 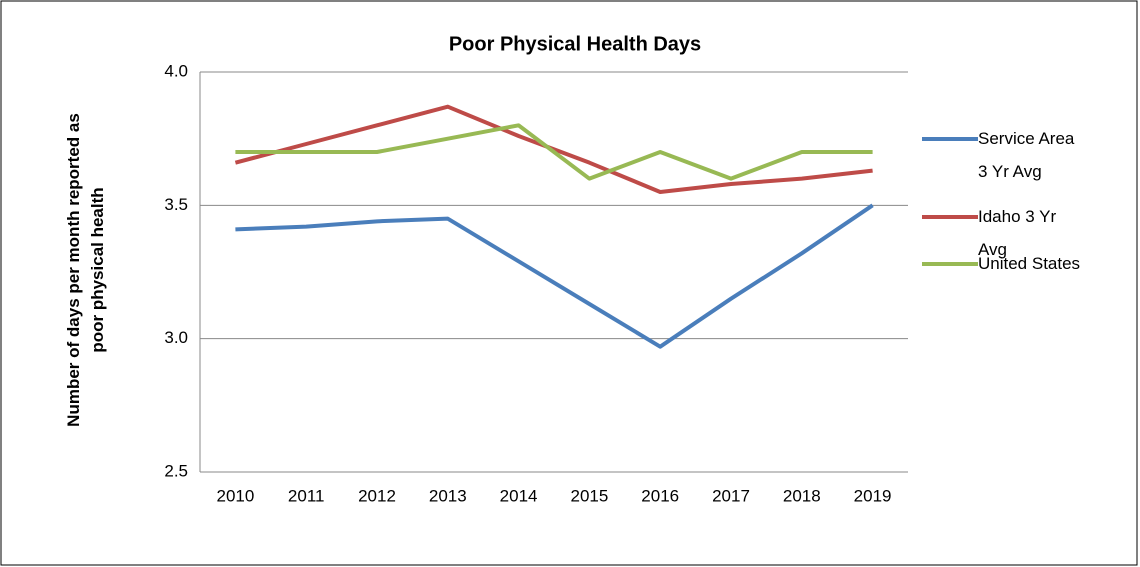 I want to click on y-tick-label: 3.5, so click(x=176, y=204).